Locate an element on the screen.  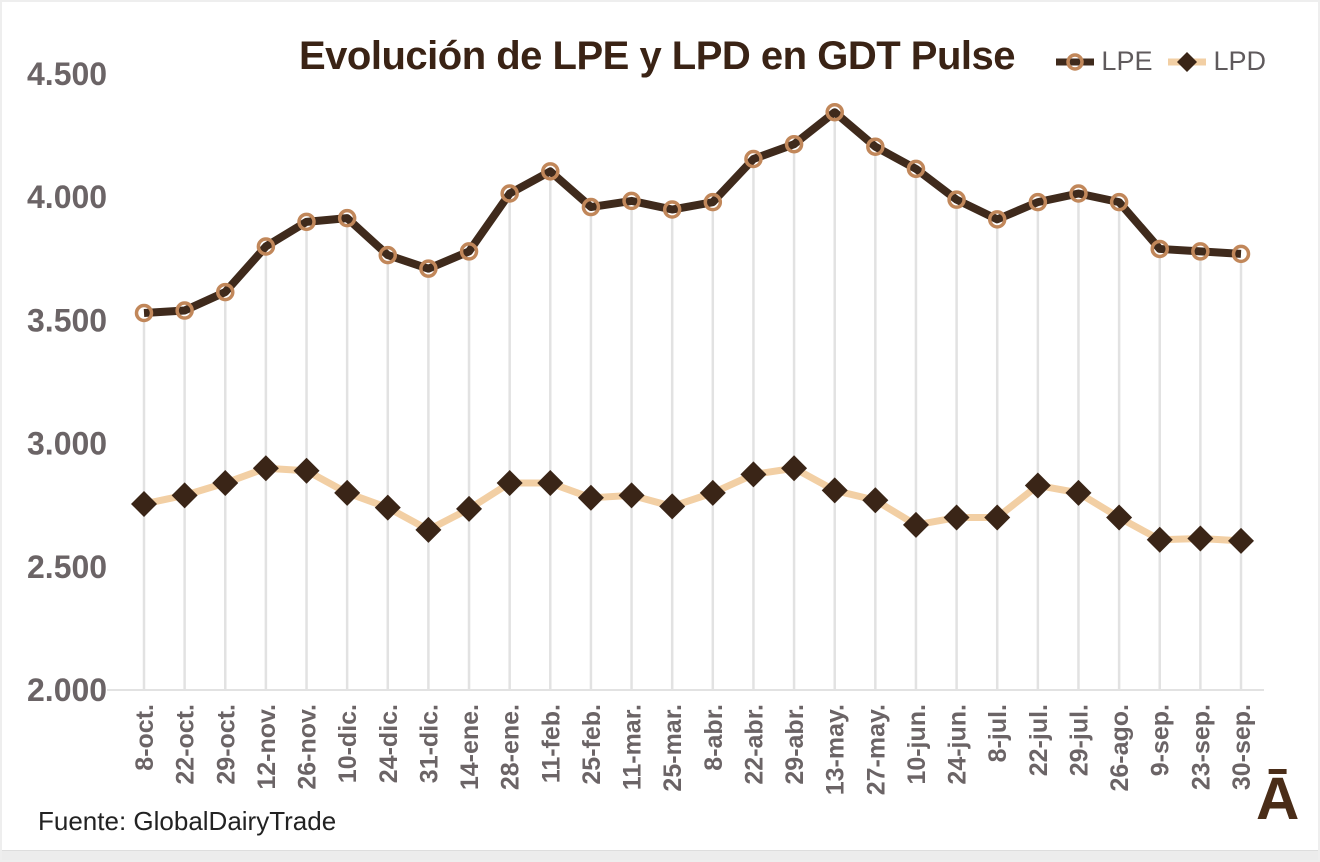
x-tick-label: 10-dic. is located at coordinates (348, 743).